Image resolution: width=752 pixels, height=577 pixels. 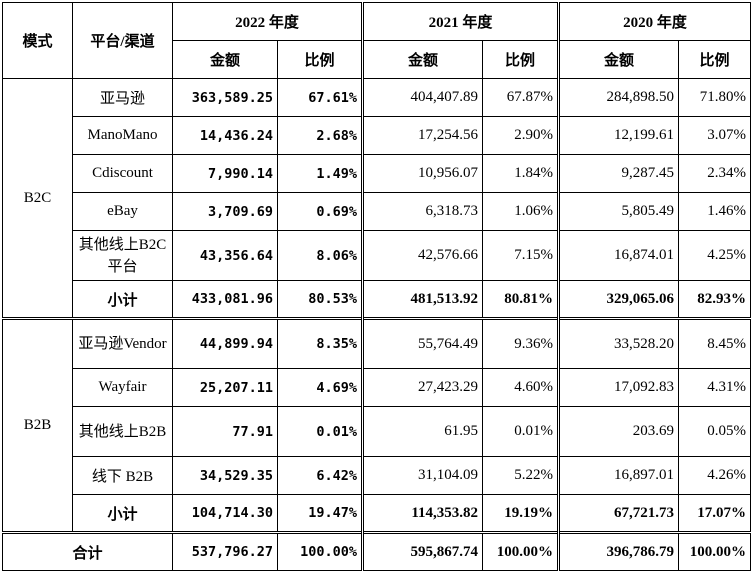 I want to click on amount-cell: 595,867.74, so click(x=422, y=551).